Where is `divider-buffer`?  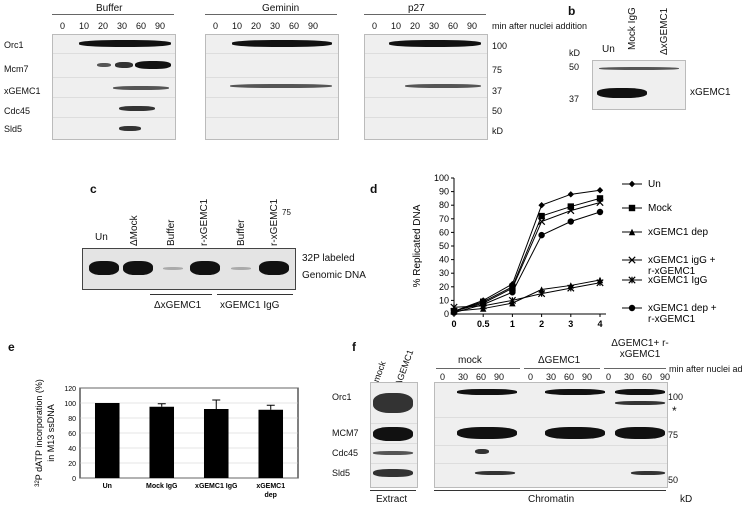 divider-buffer is located at coordinates (113, 14).